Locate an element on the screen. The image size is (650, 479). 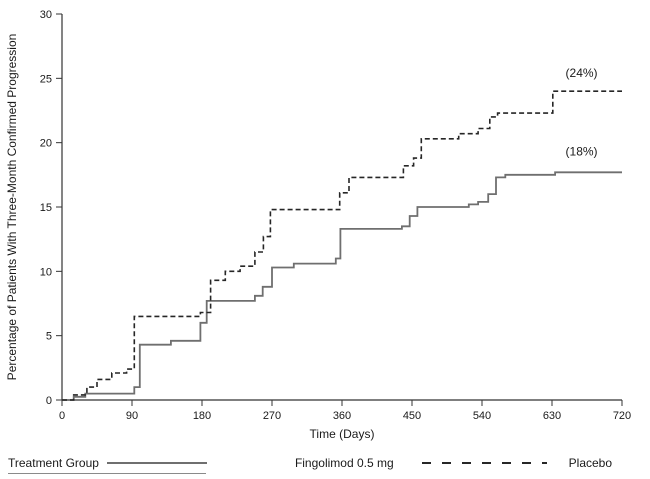
x-tick-label: 450 is located at coordinates (412, 416).